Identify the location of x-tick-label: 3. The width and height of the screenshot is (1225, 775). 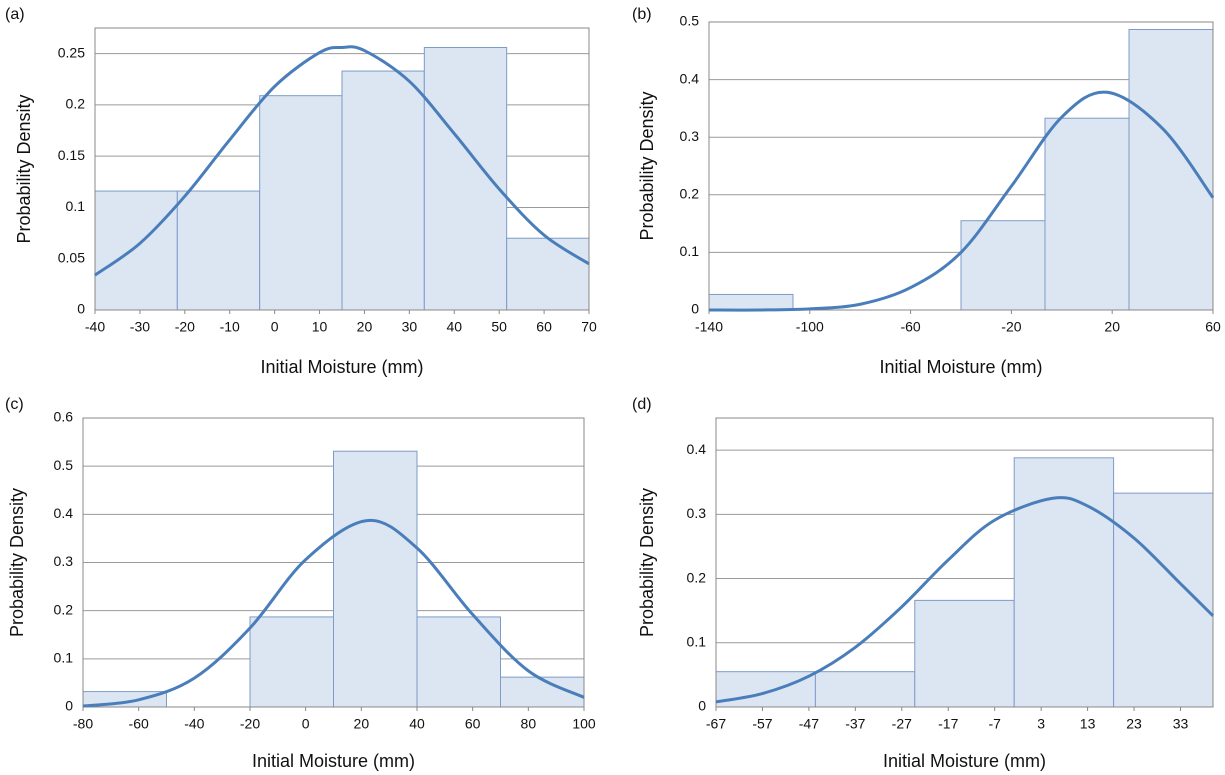
(1041, 724).